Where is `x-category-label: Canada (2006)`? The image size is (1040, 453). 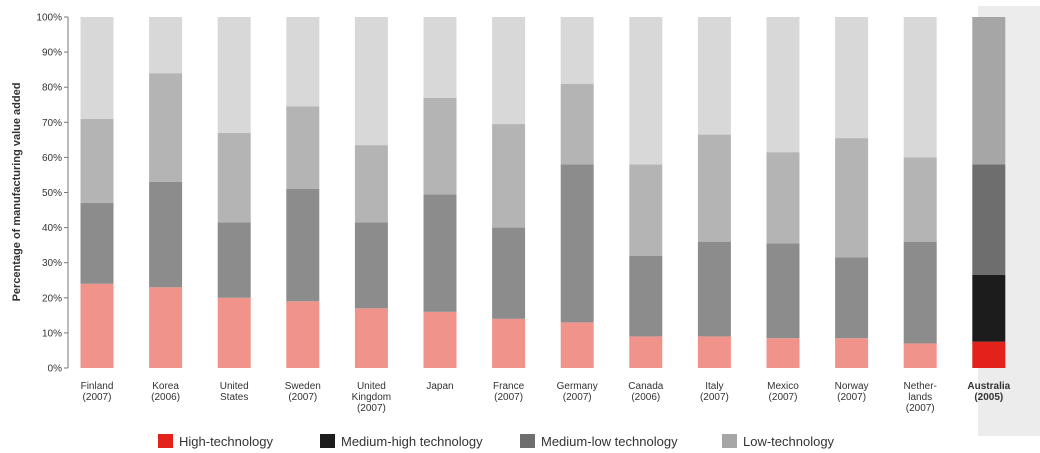
x-category-label: Canada (2006) is located at coordinates (645, 392).